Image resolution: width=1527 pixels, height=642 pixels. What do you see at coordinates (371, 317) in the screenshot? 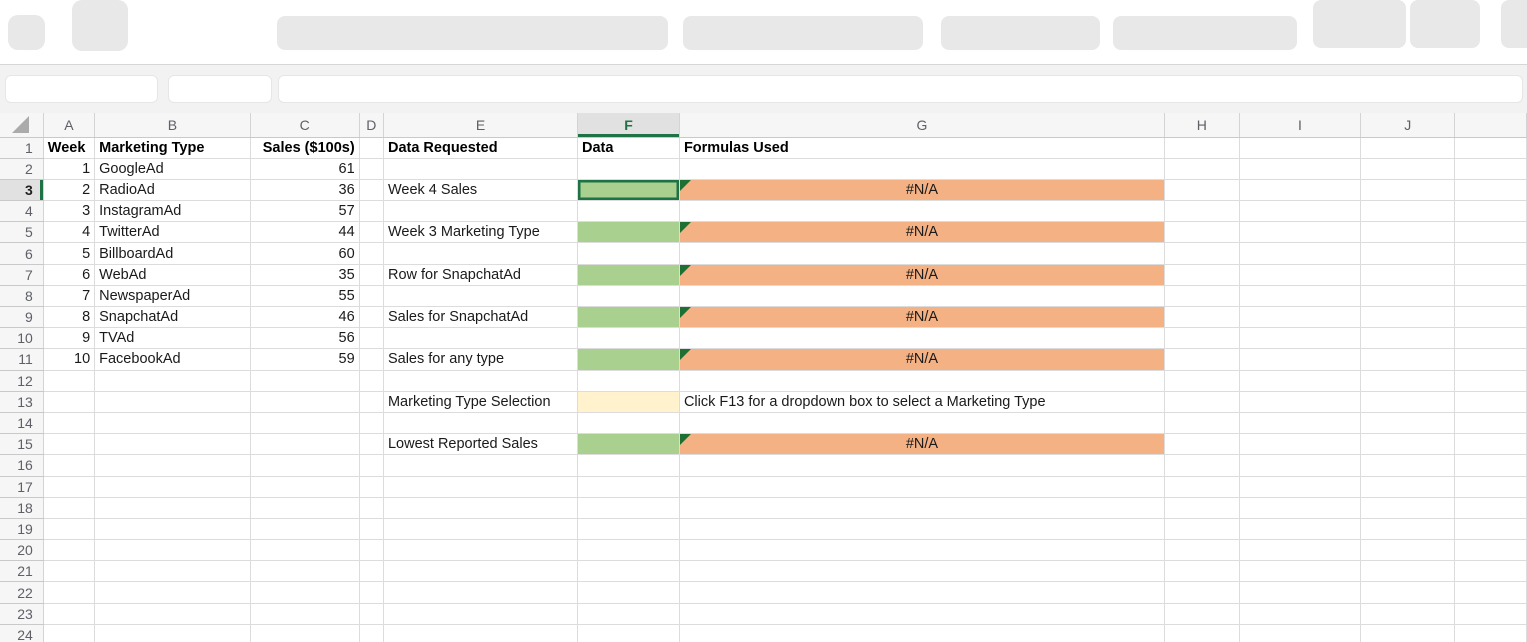
I see `cell-D9` at bounding box center [371, 317].